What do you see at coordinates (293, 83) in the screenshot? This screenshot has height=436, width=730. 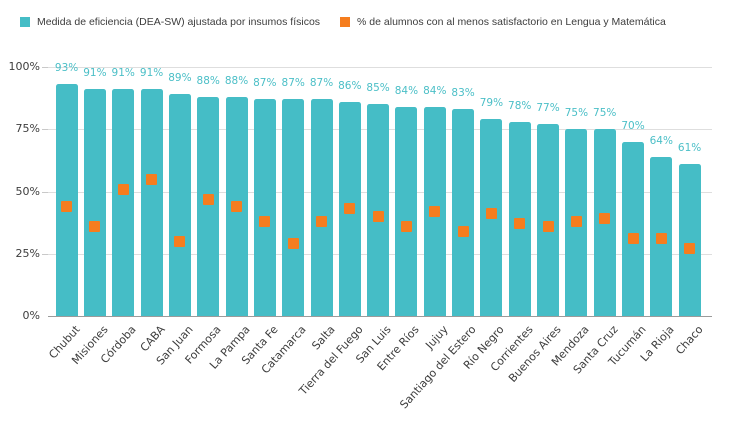 I see `bar-value-label-Catamarca: 87%` at bounding box center [293, 83].